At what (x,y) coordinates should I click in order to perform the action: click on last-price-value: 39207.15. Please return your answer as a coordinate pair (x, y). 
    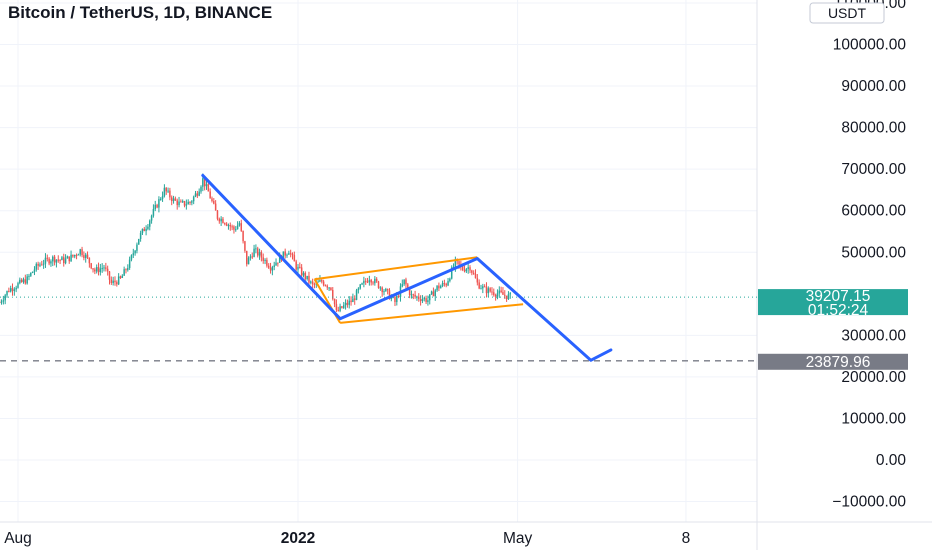
    Looking at the image, I should click on (838, 296).